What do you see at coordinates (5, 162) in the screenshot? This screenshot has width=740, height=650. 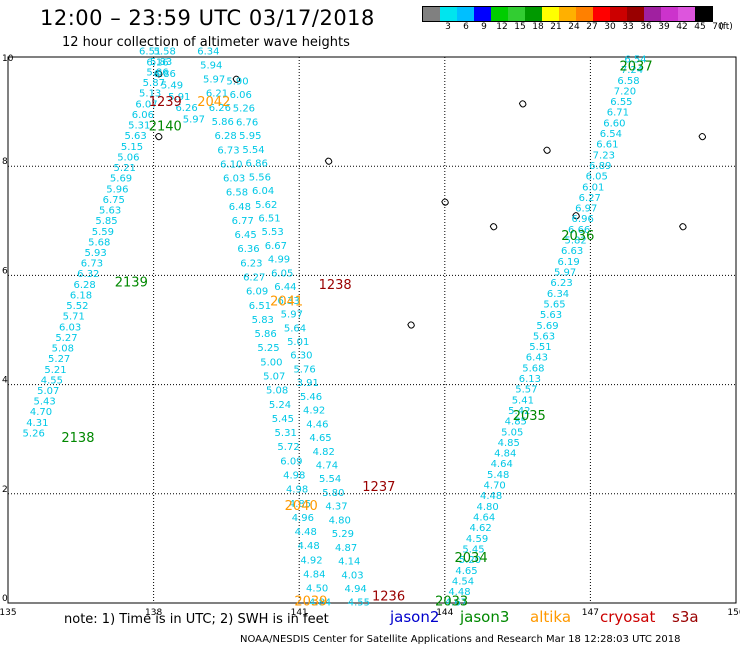 I see `latitude-tick-label: 8` at bounding box center [5, 162].